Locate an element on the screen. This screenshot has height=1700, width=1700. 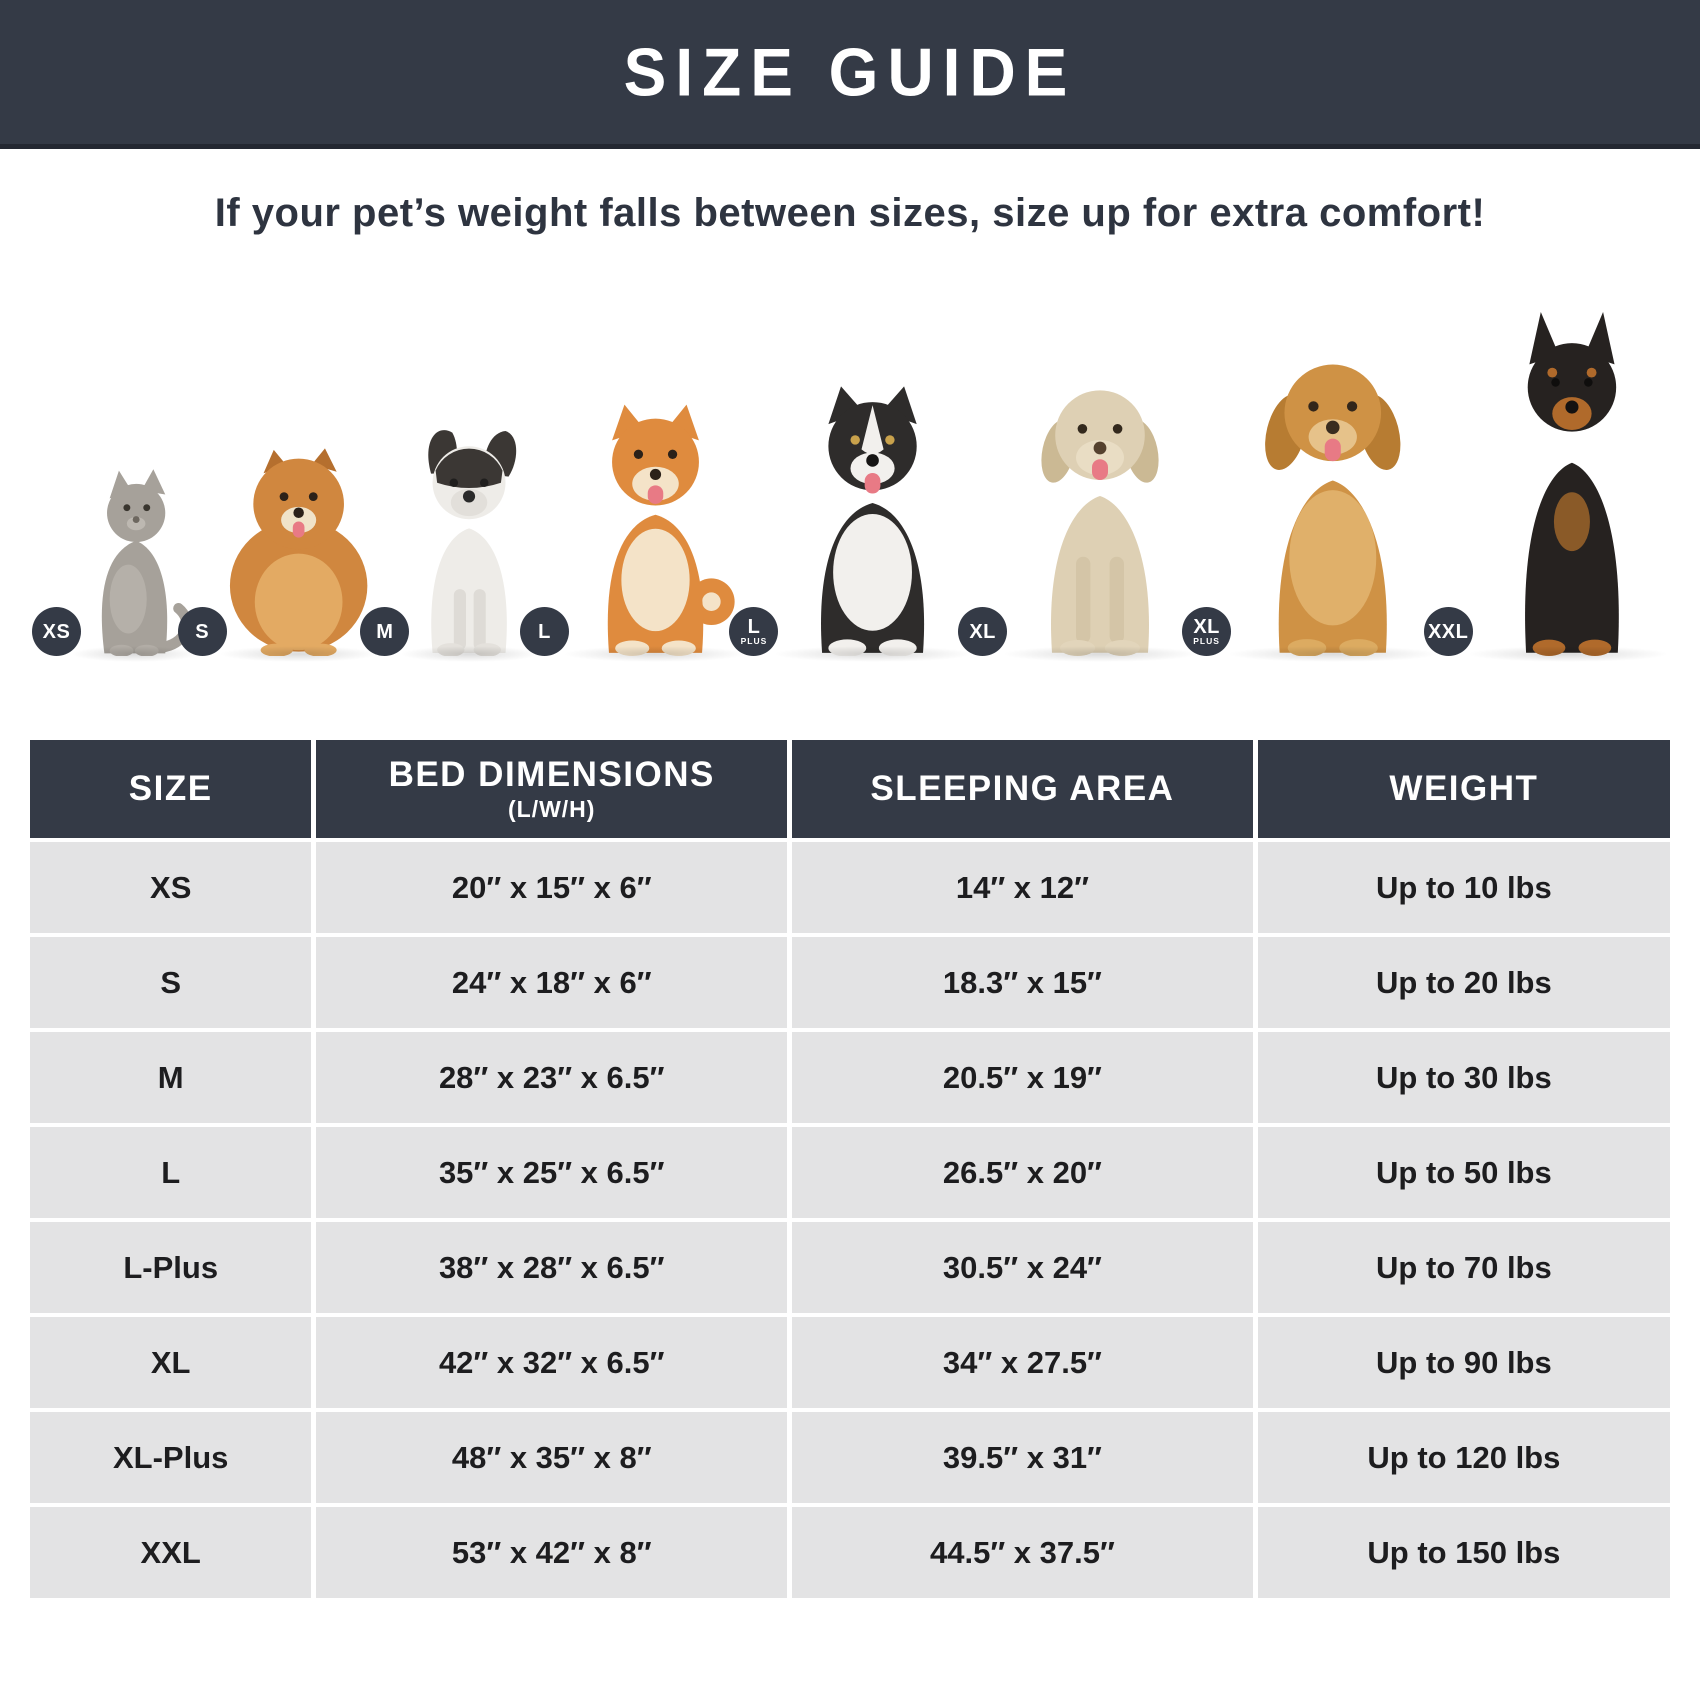
banner: SIZE GUIDE is located at coordinates (850, 74).